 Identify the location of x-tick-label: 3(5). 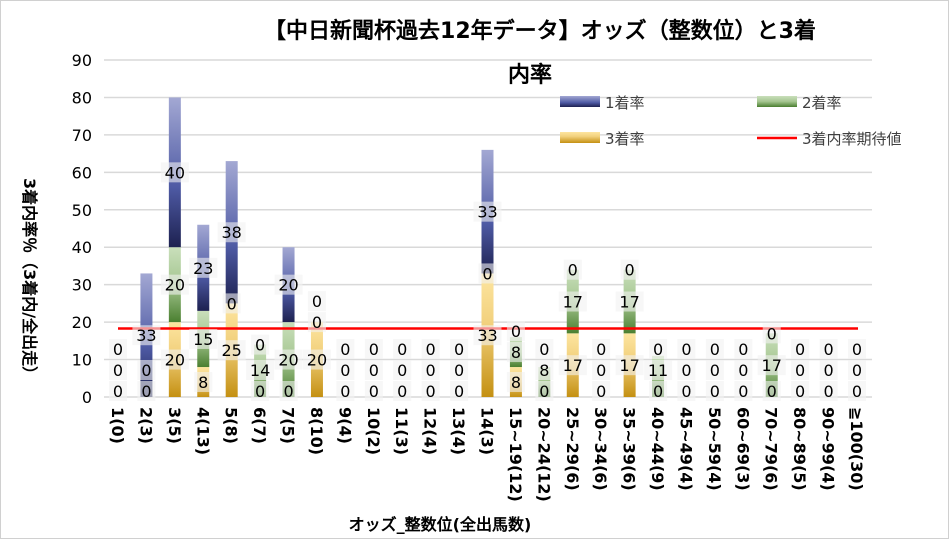
(174, 425).